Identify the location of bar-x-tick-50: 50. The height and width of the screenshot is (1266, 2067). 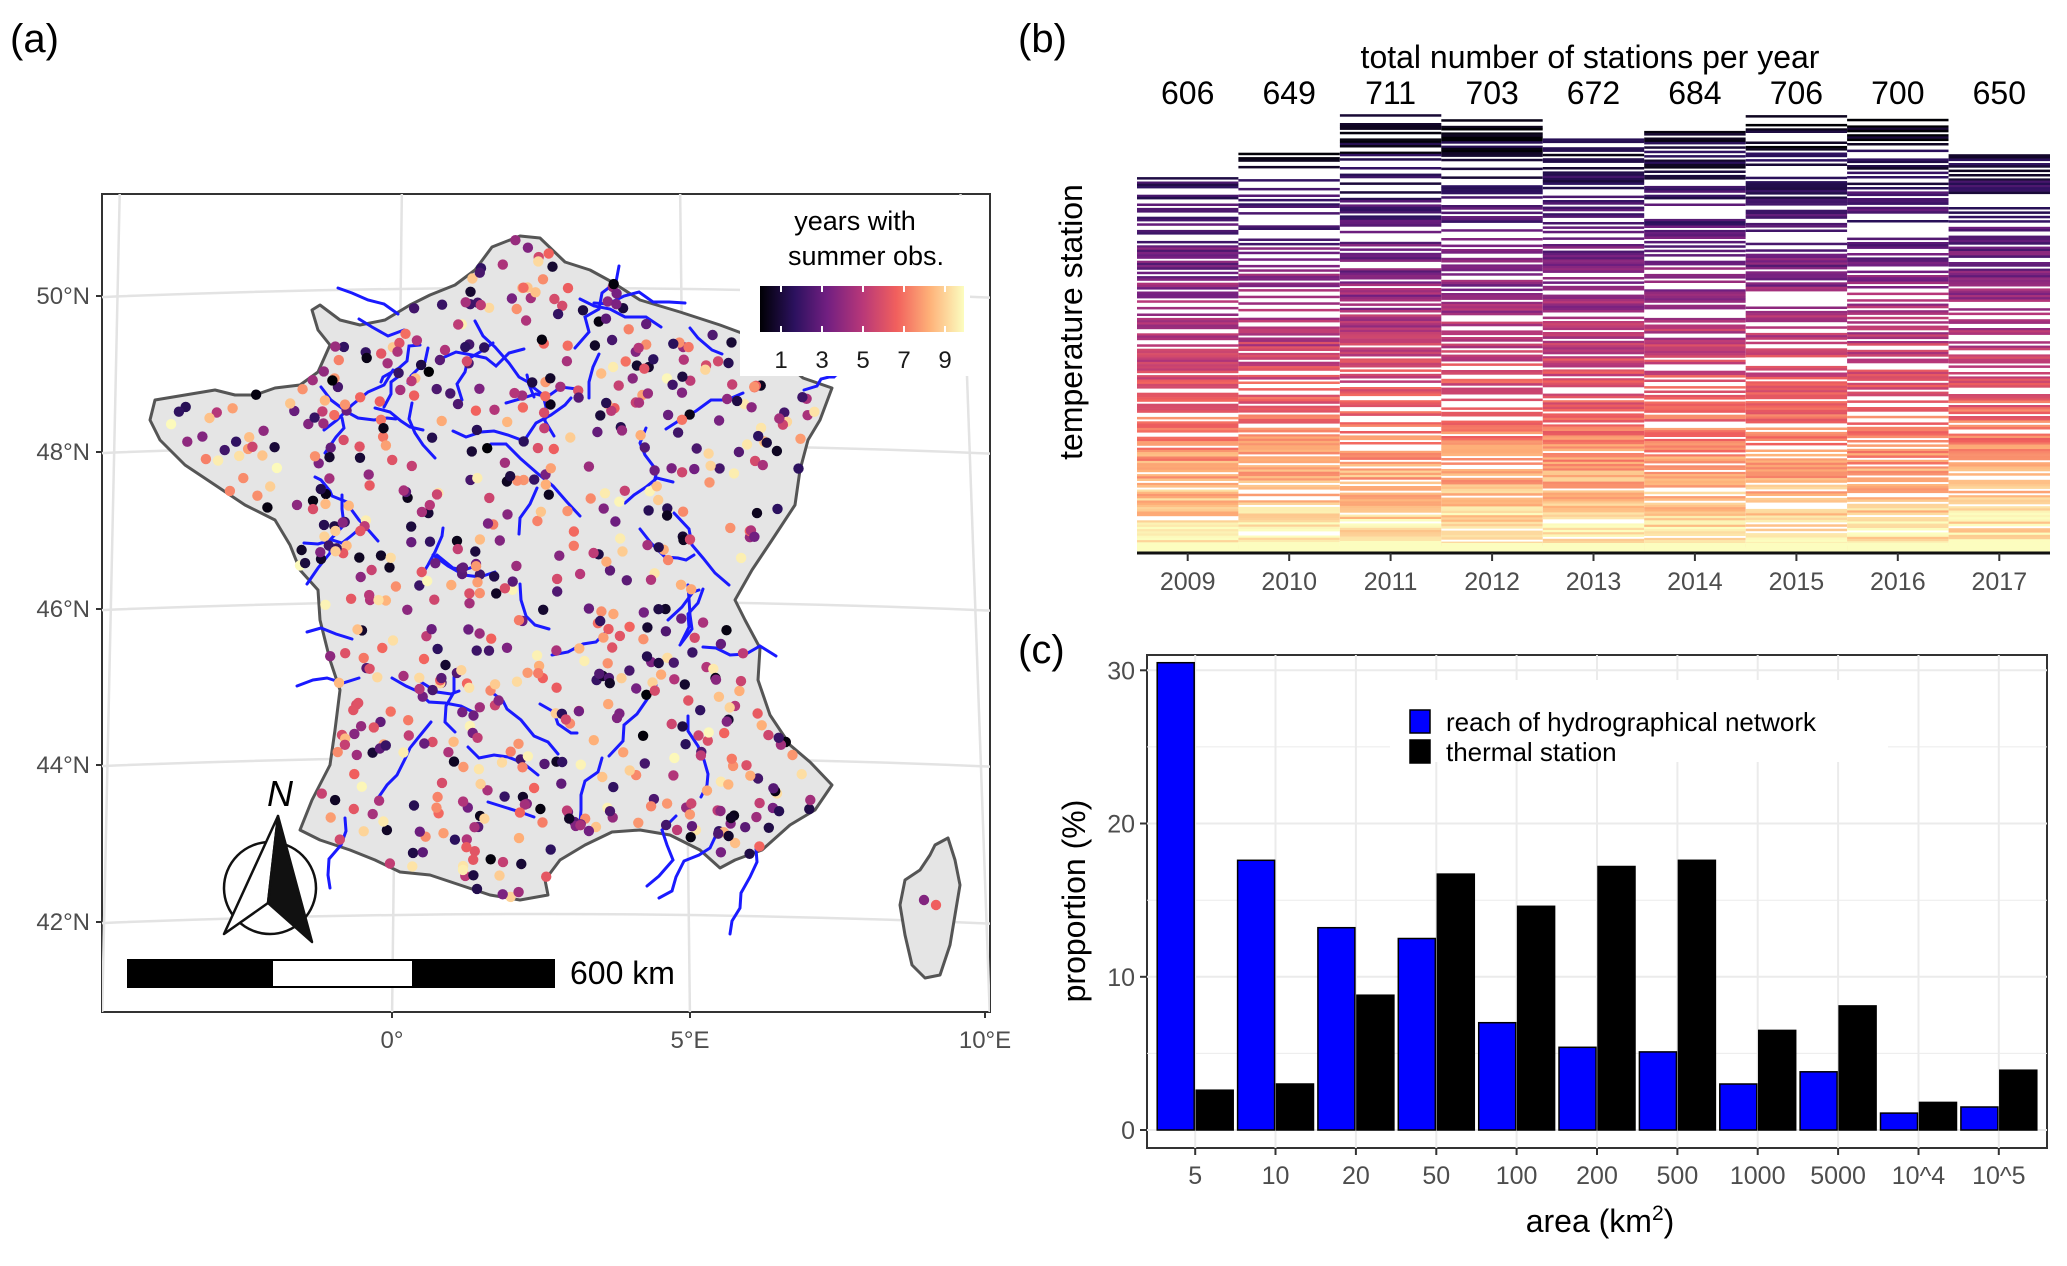
(1436, 1176).